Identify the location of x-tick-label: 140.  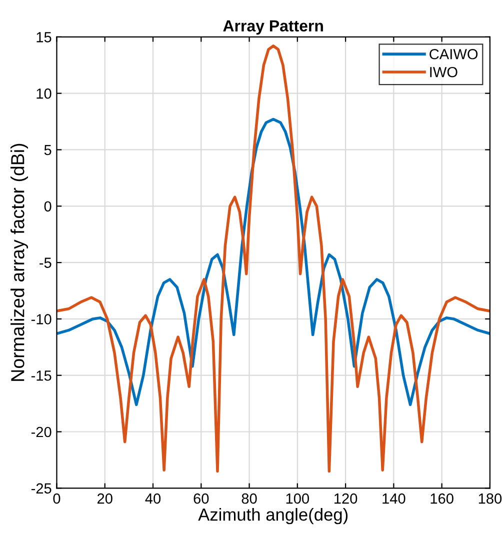
(394, 498).